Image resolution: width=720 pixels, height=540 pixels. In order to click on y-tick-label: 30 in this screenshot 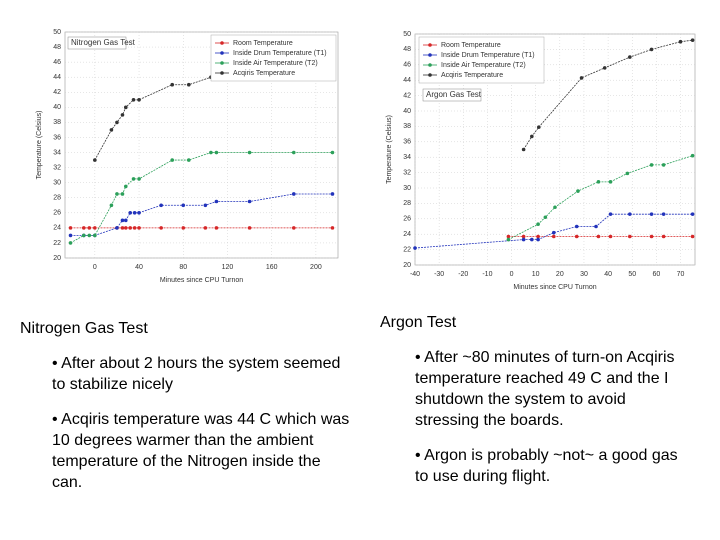, I will do `click(407, 188)`.